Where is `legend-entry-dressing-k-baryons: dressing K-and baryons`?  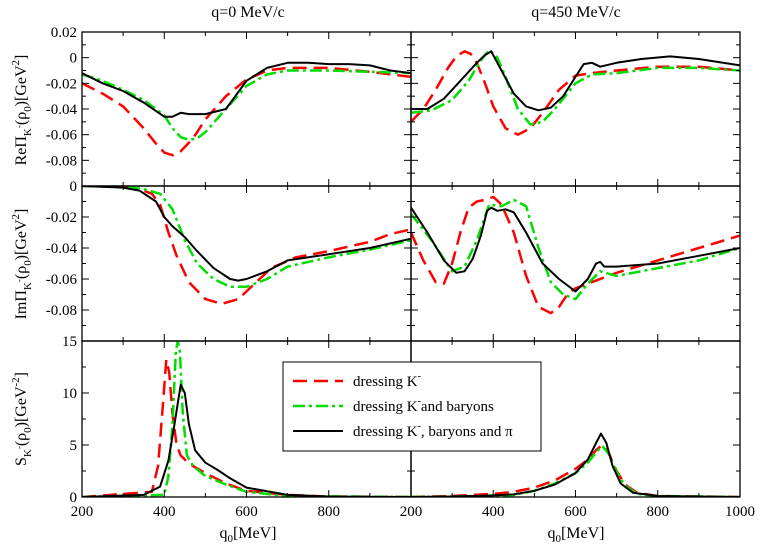
legend-entry-dressing-k-baryons: dressing K-and baryons is located at coordinates (423, 405).